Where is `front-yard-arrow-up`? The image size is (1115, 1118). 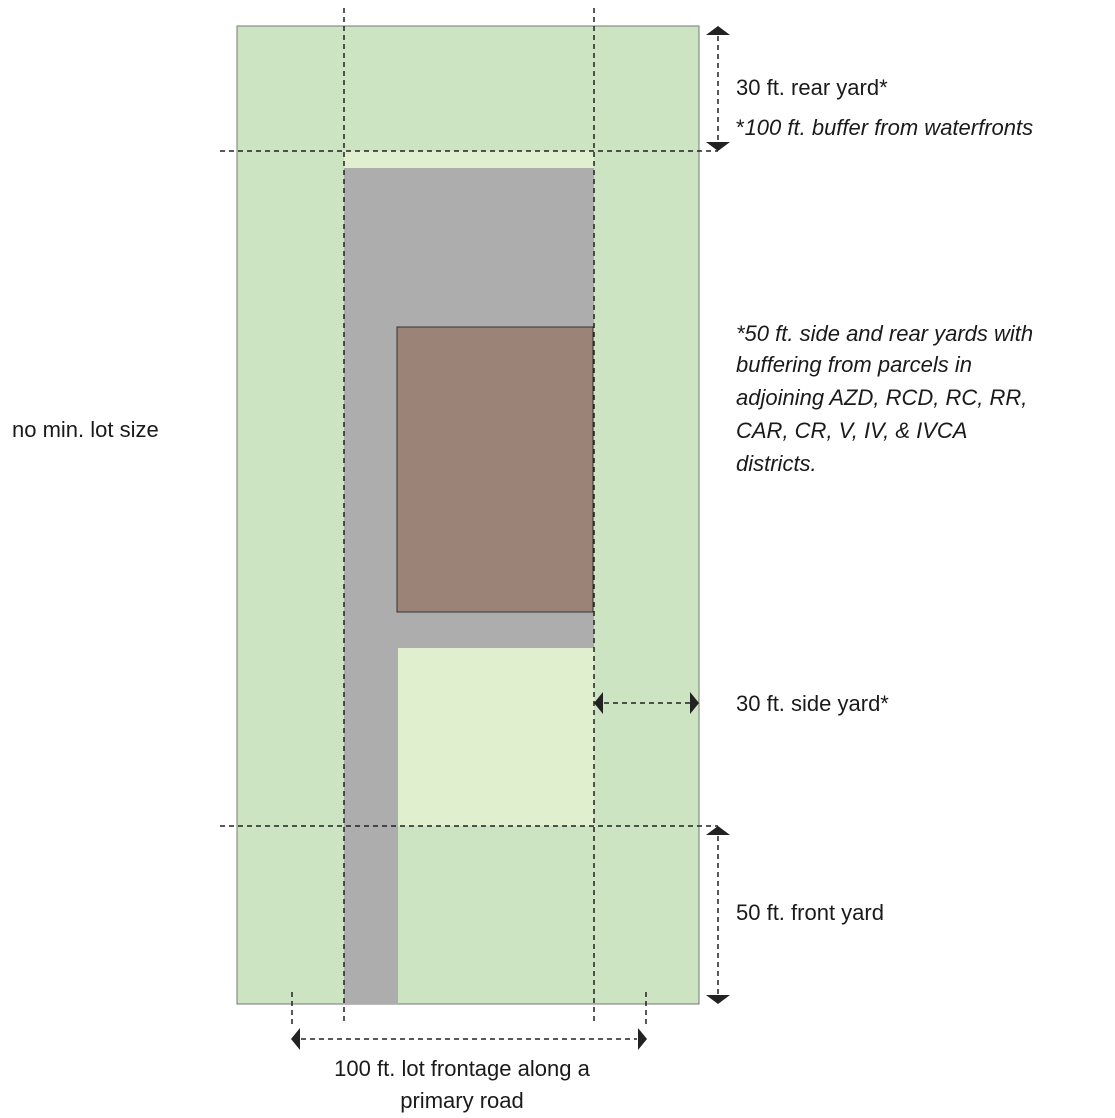
front-yard-arrow-up is located at coordinates (718, 830).